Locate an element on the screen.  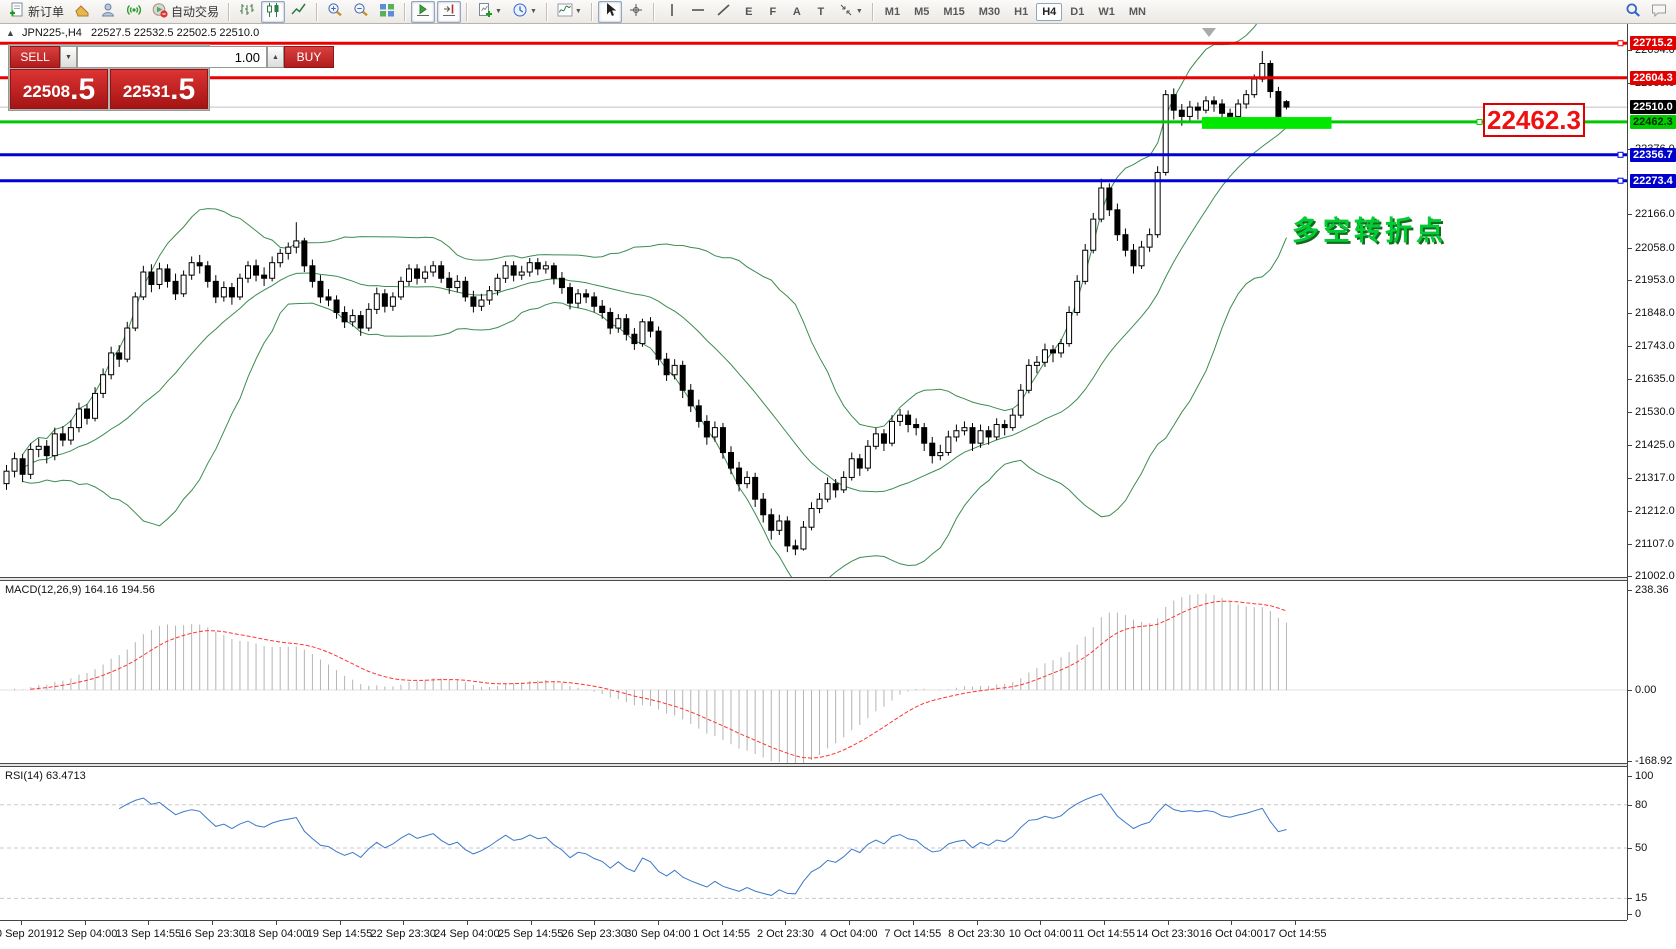
chart-window-icon-icon is located at coordinates (82, 11).